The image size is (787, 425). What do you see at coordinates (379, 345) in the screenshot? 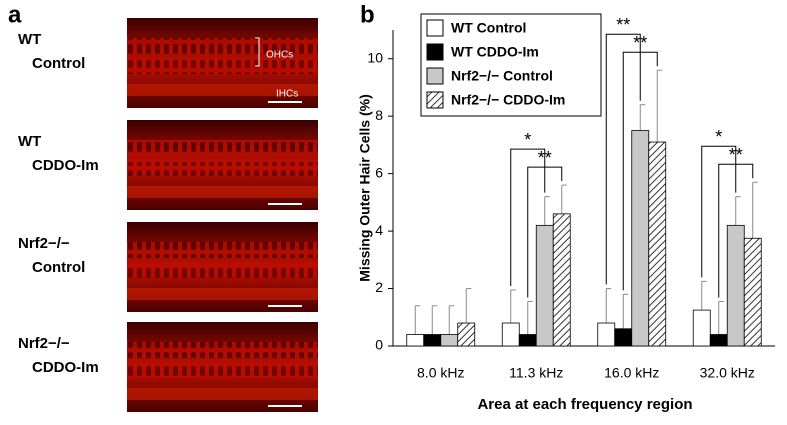
I see `y-tick-label: 0` at bounding box center [379, 345].